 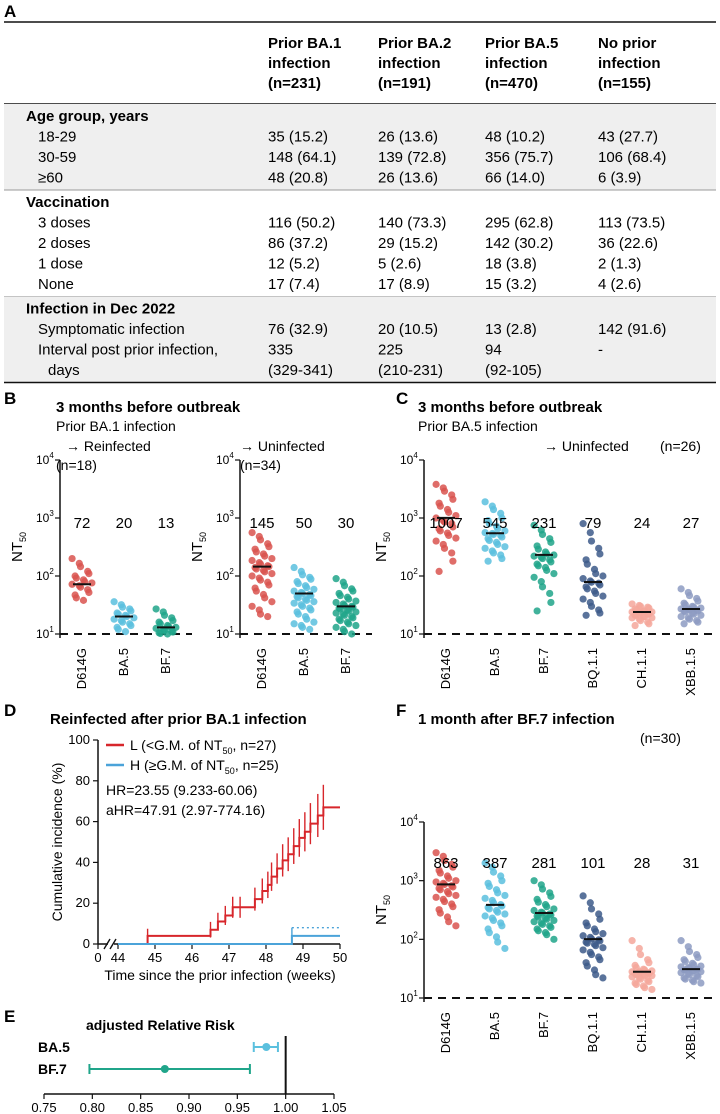 I want to click on y-tick-label: 10⁴, so click(x=225, y=459).